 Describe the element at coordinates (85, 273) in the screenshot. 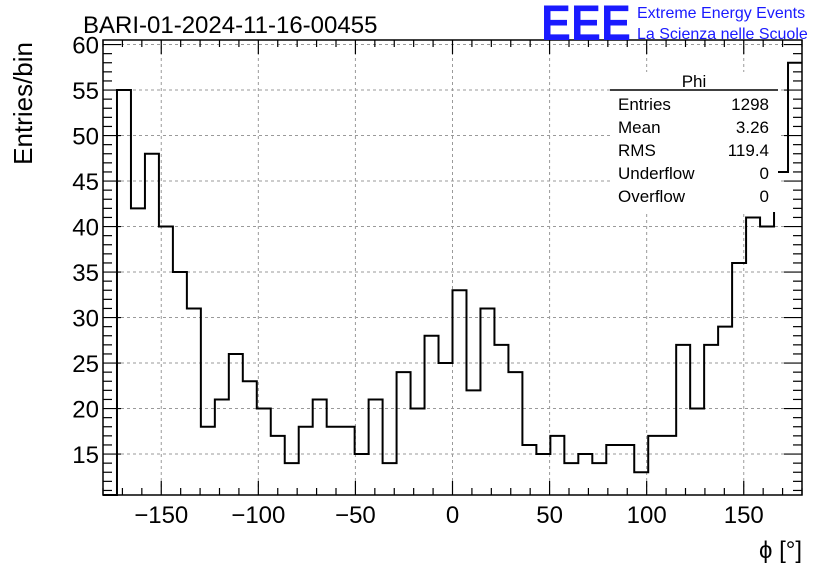

I see `y-tick-label: 35` at that location.